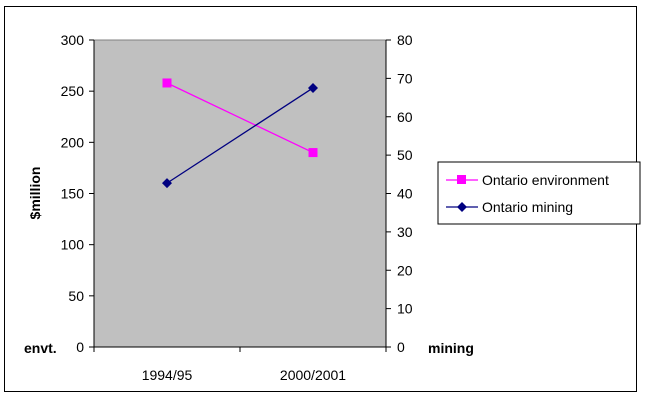  I want to click on right-axis: 0 10 20 30 40 50 60 70 80, so click(399, 193).